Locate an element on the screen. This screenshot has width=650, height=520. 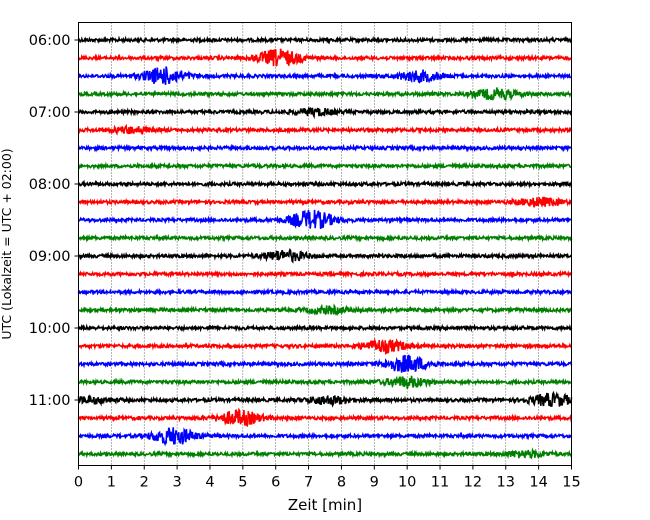
y-tick-label: 10:00 is located at coordinates (50, 329).